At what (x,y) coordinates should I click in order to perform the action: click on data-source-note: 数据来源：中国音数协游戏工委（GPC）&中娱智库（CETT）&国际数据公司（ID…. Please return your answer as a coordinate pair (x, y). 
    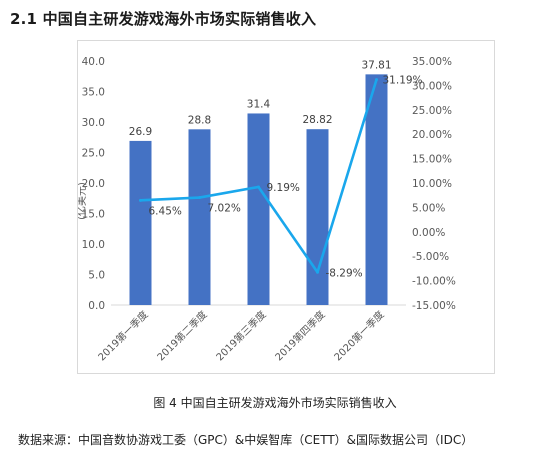
    Looking at the image, I should click on (246, 440).